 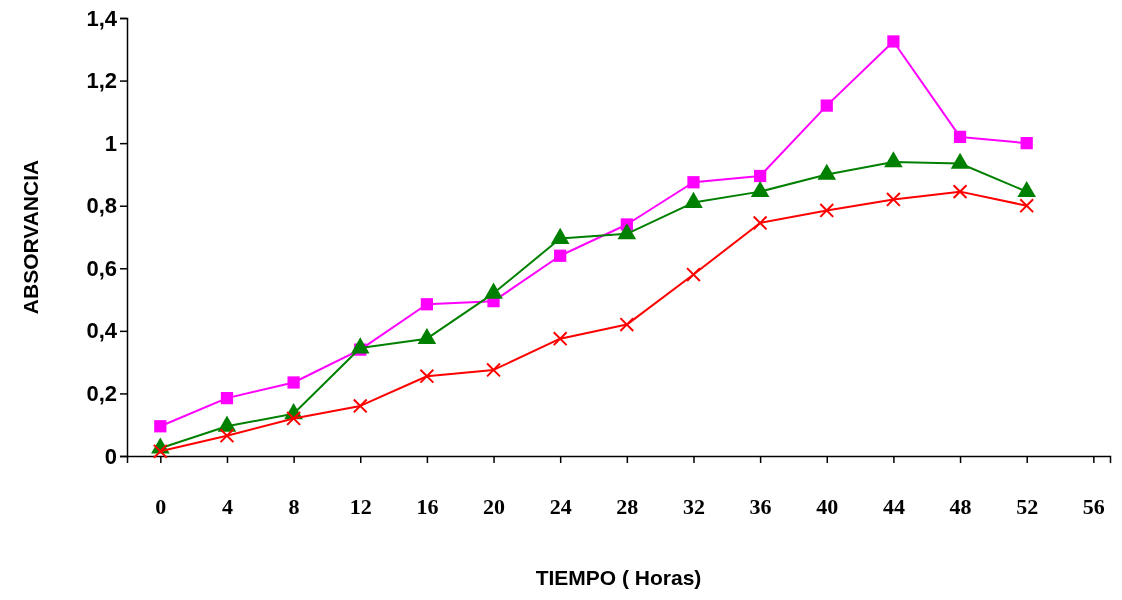 I want to click on y-tick-label: 0,6, so click(x=101, y=268).